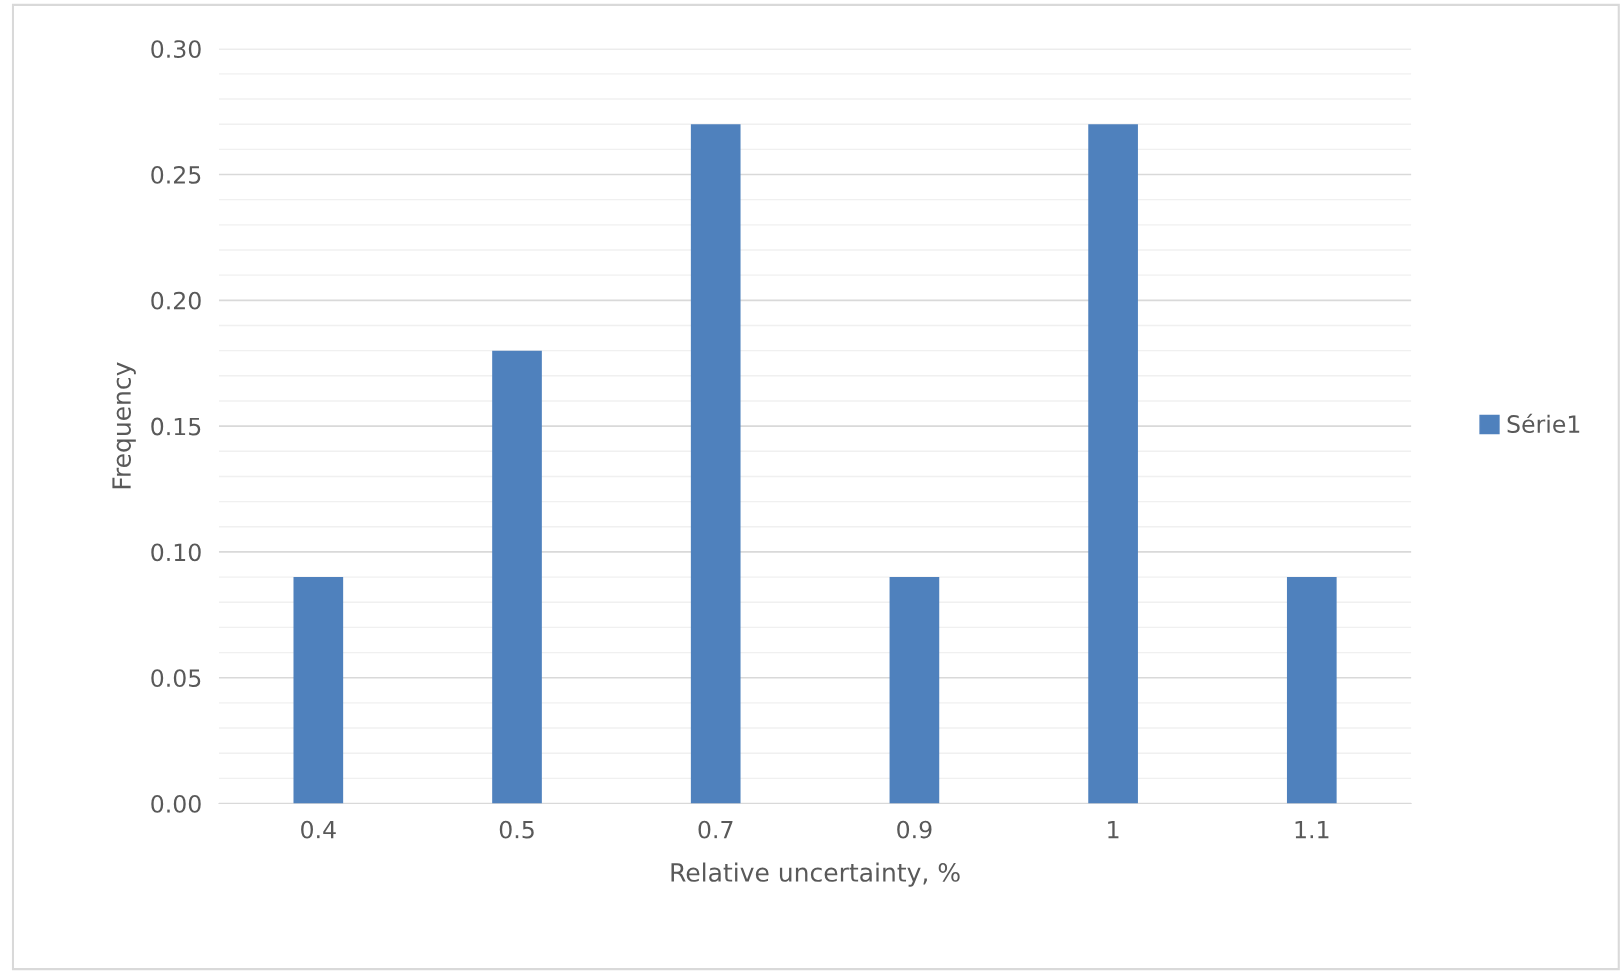  What do you see at coordinates (176, 552) in the screenshot?
I see `y-tick-label: 0.10` at bounding box center [176, 552].